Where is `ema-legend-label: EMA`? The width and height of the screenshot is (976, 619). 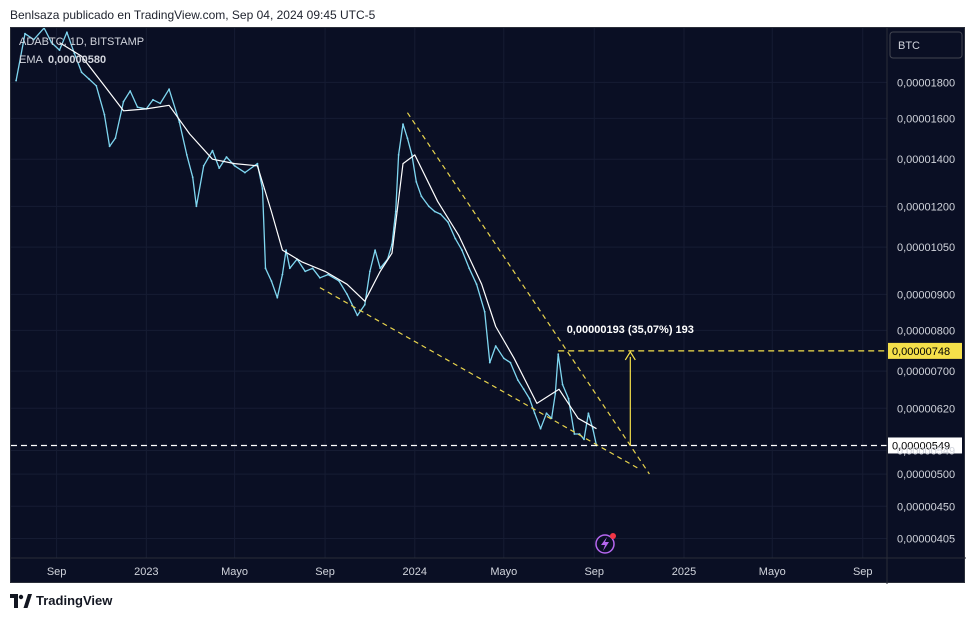
ema-legend-label: EMA is located at coordinates (31, 60).